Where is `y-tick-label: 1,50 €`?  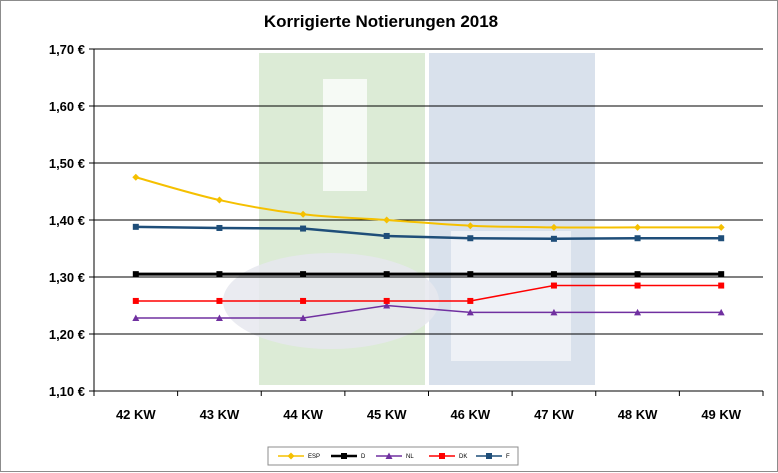
y-tick-label: 1,50 € is located at coordinates (67, 163).